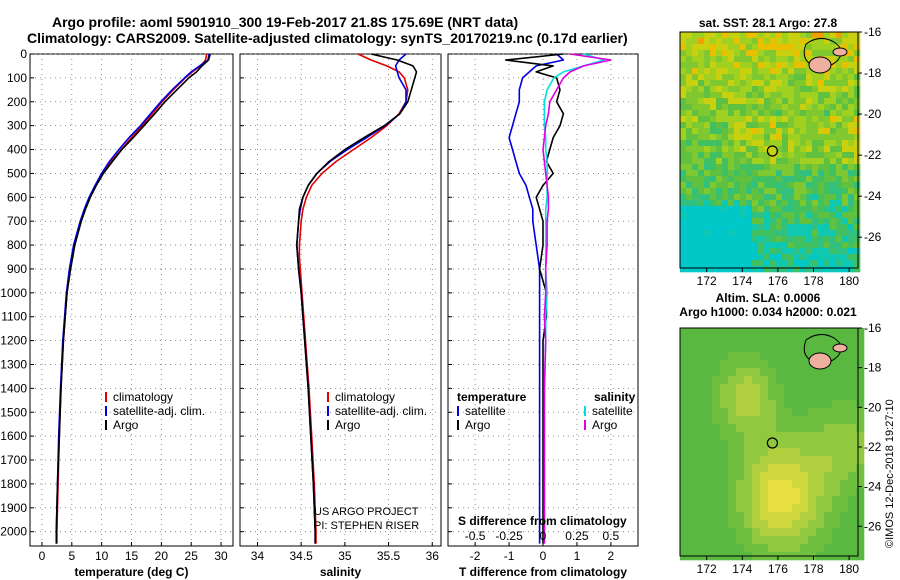 This screenshot has width=900, height=580. I want to click on legend-sal-argo-label: Argo, so click(605, 425).